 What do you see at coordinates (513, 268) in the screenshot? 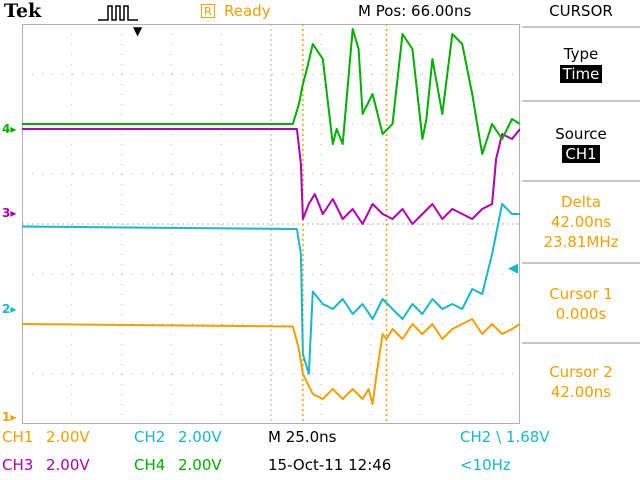
I see `trigger-level-arrow-icon: ◀` at bounding box center [513, 268].